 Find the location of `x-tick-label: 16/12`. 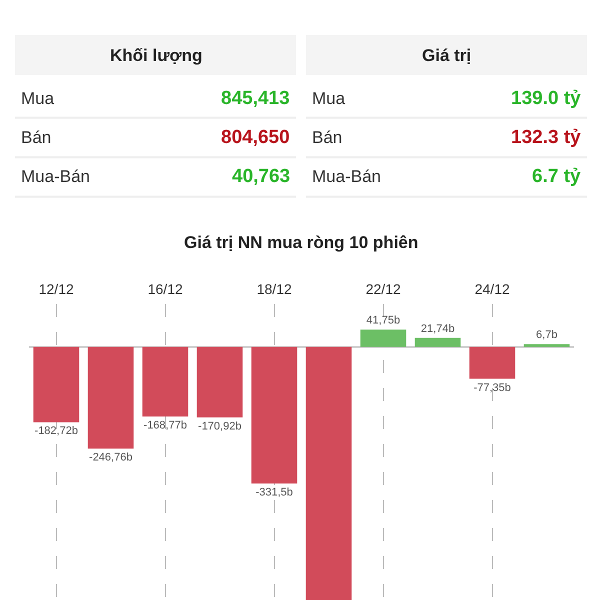

x-tick-label: 16/12 is located at coordinates (165, 289).